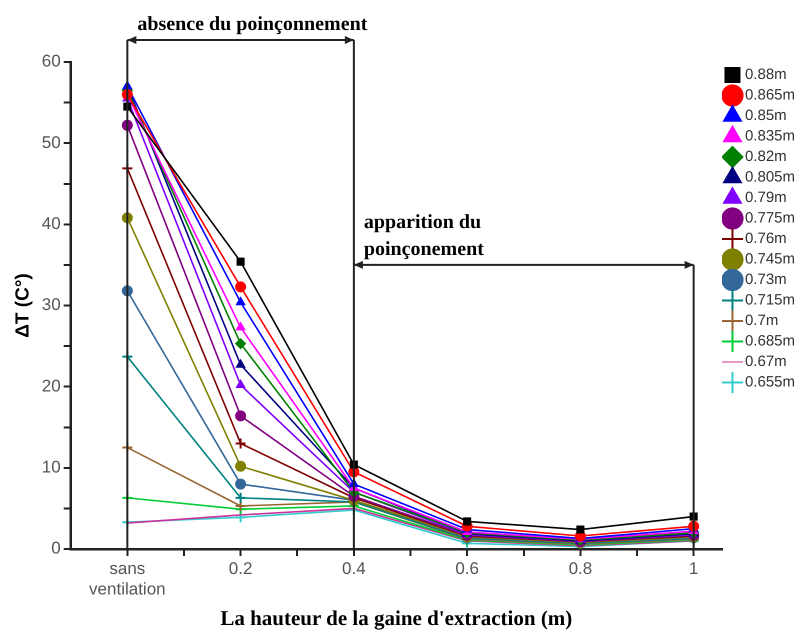  I want to click on y-tick-label: 60, so click(51, 61).